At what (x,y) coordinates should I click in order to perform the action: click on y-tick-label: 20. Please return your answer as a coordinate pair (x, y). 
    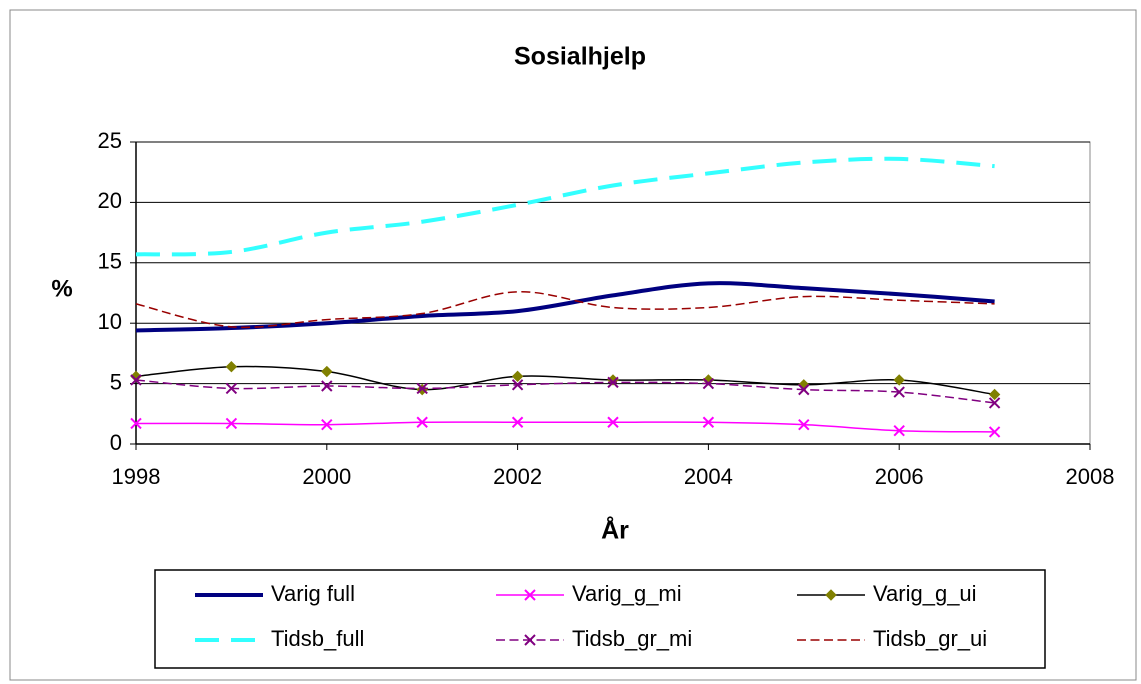
    Looking at the image, I should click on (110, 200).